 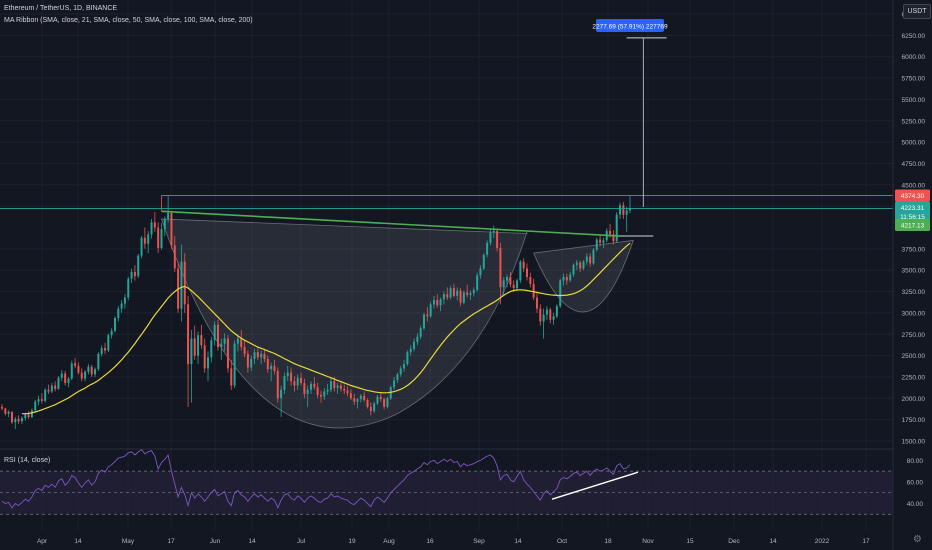 I want to click on rsi-pane, so click(x=446, y=481).